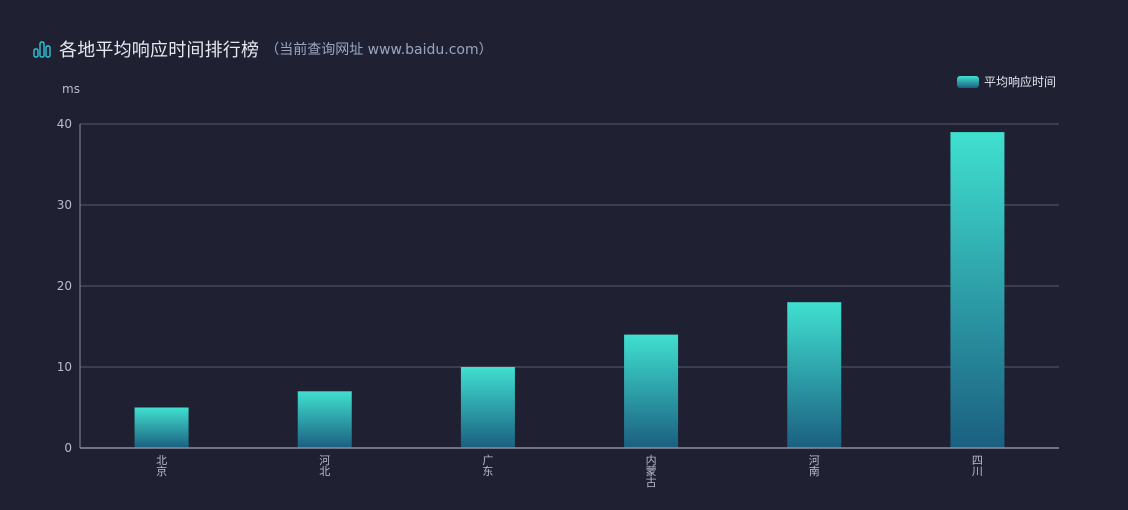  I want to click on x-category-label: 内蒙古, so click(651, 471).